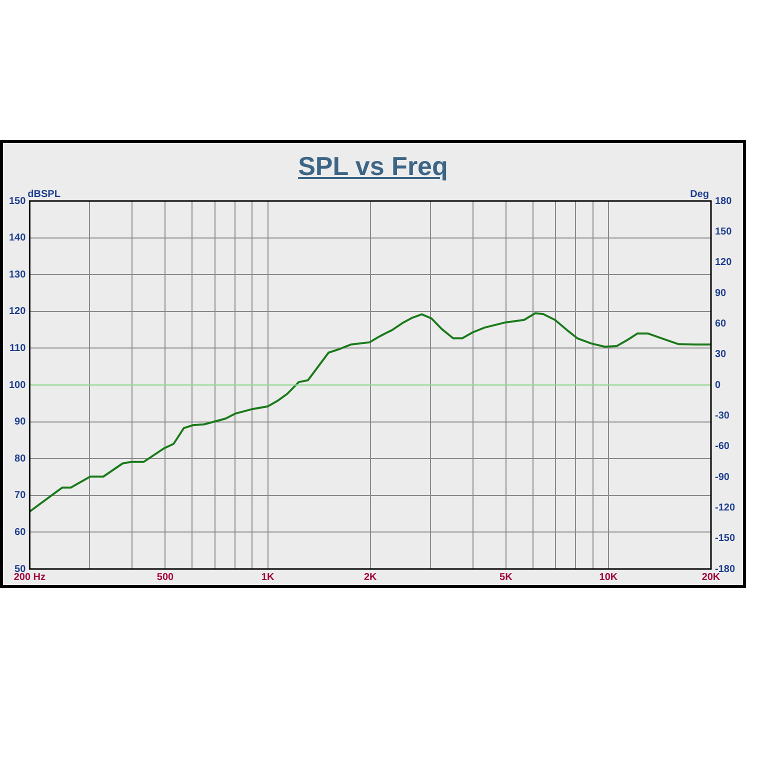  I want to click on y-tick-label: 110, so click(18, 348).